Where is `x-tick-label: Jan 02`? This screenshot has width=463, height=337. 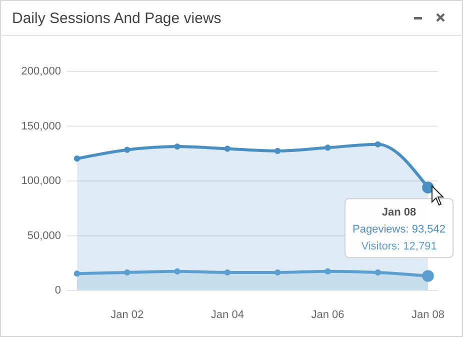 x-tick-label: Jan 02 is located at coordinates (127, 314).